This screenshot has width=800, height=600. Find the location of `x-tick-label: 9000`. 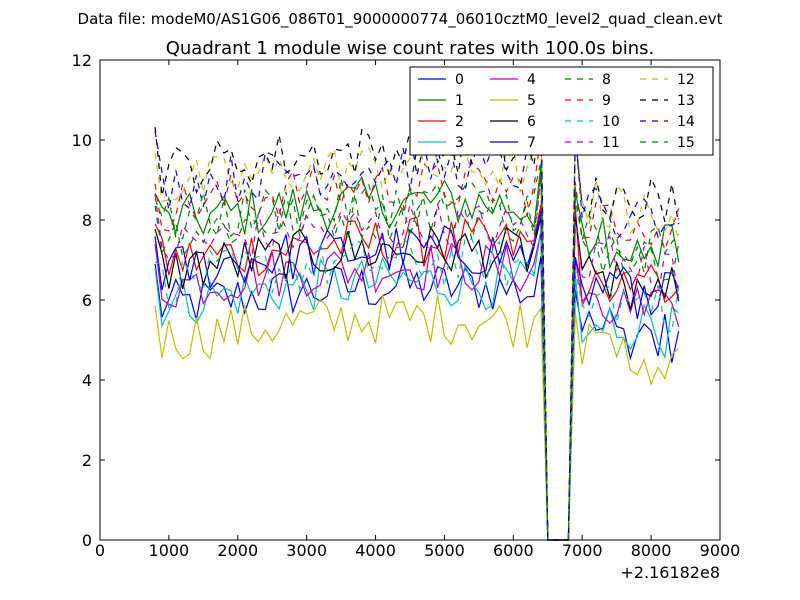

x-tick-label: 9000 is located at coordinates (720, 550).